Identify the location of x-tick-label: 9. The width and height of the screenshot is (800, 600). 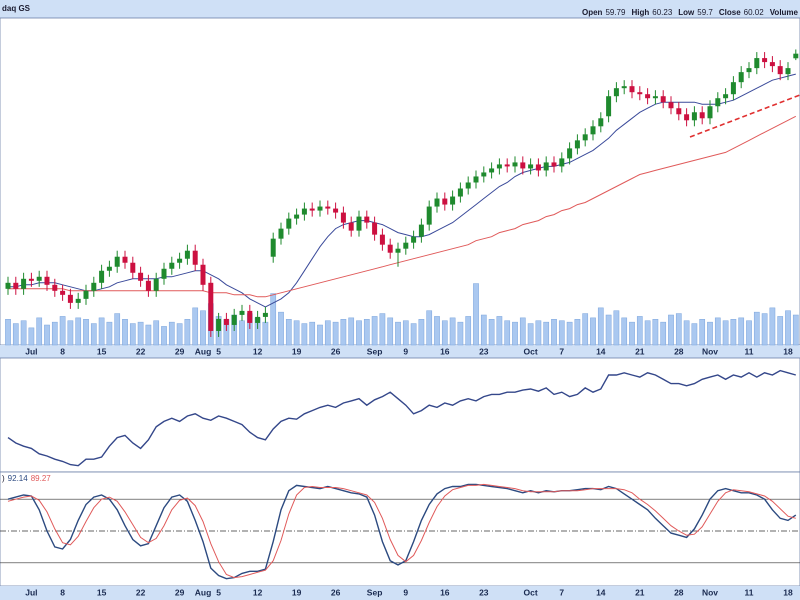
(405, 592).